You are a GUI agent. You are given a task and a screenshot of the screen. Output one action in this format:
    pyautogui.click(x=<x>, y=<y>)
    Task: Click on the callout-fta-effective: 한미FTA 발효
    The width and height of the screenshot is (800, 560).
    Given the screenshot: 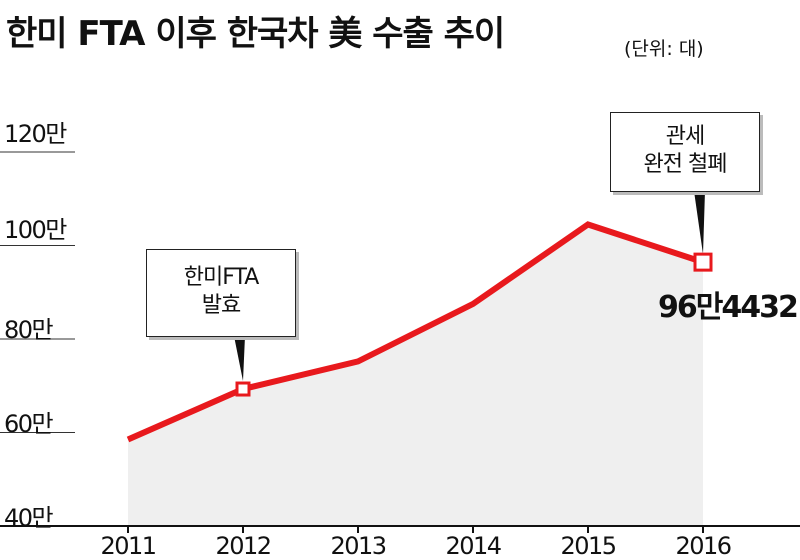 What is the action you would take?
    pyautogui.click(x=221, y=293)
    